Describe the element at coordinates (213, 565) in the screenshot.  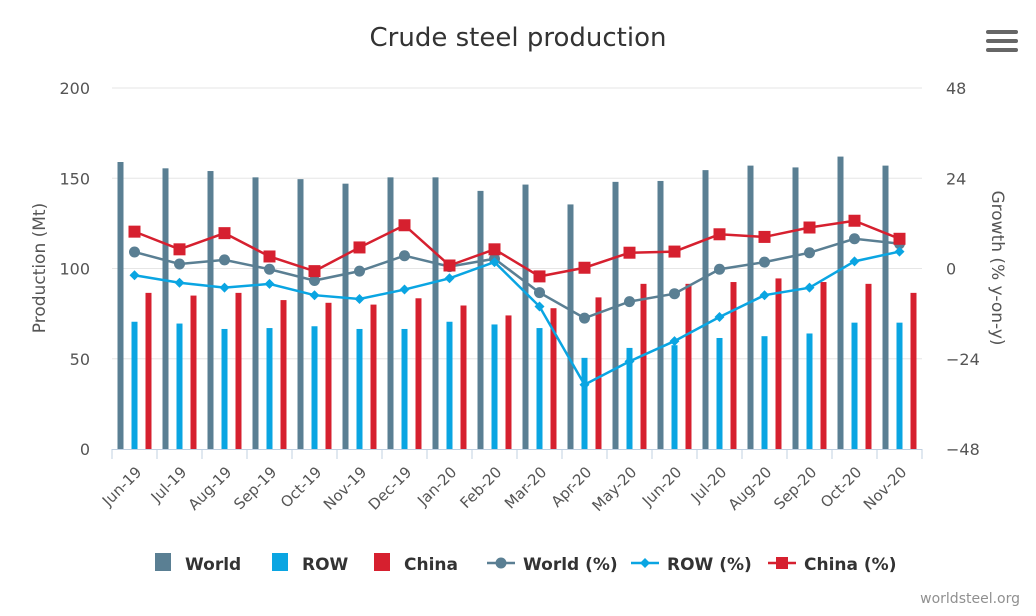
I see `legend-label-world: World` at that location.